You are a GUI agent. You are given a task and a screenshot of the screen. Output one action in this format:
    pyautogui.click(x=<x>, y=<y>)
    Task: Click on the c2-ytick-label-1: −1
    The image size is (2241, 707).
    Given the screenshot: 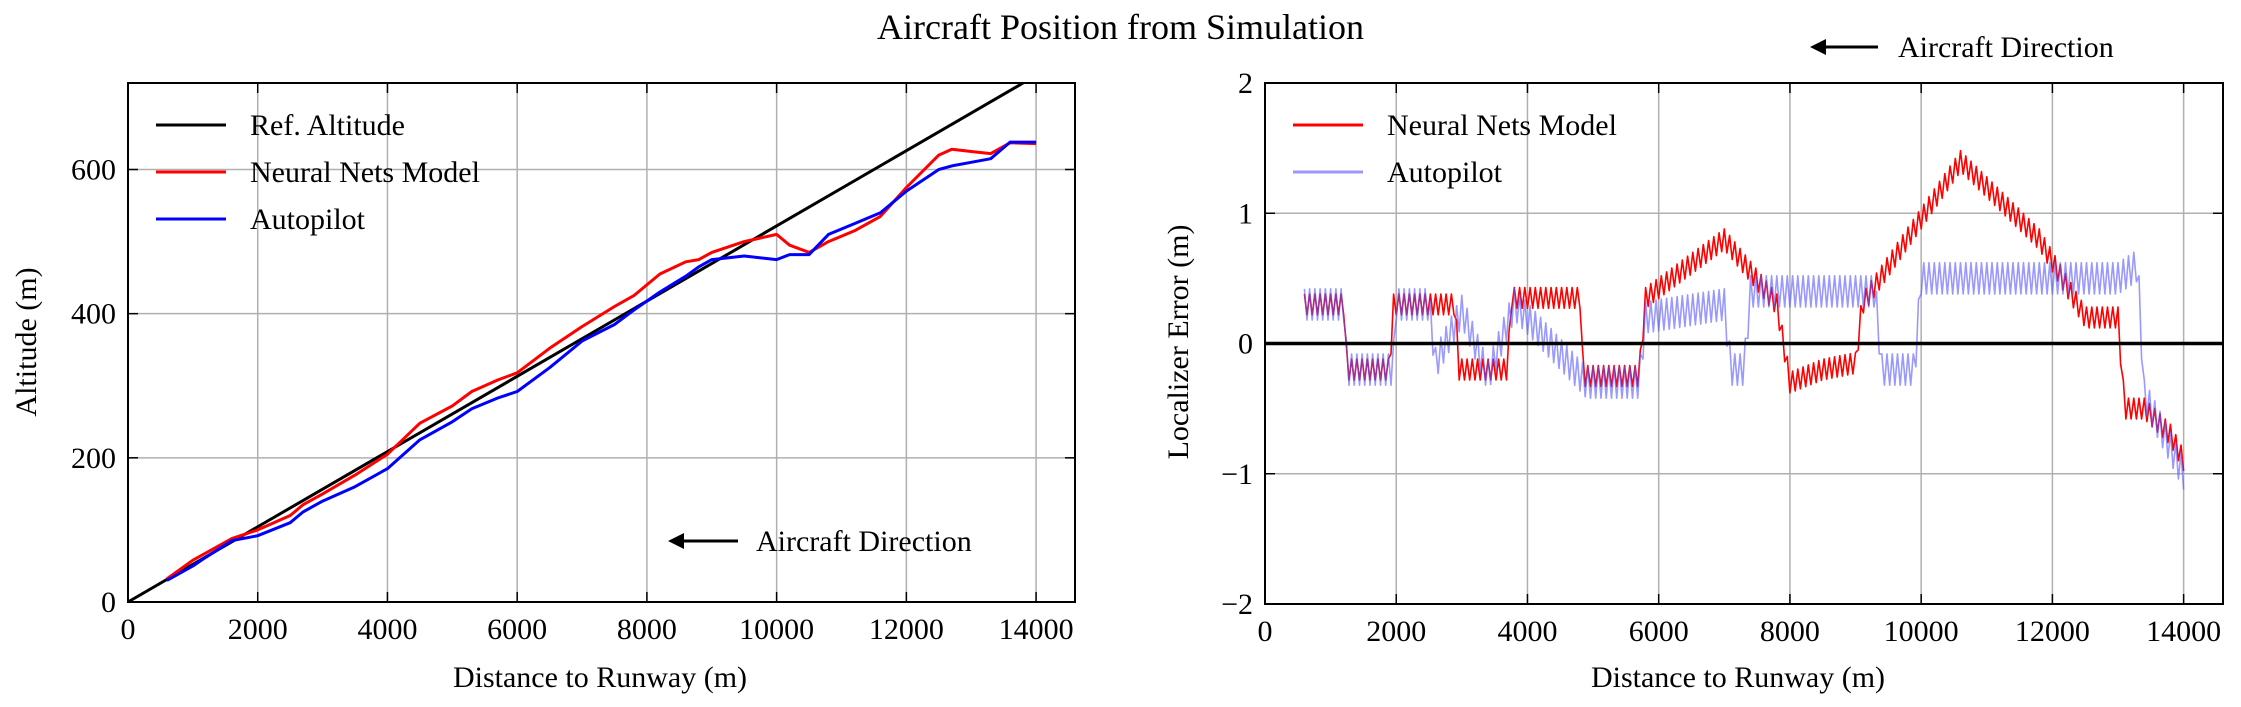 What is the action you would take?
    pyautogui.click(x=1237, y=474)
    